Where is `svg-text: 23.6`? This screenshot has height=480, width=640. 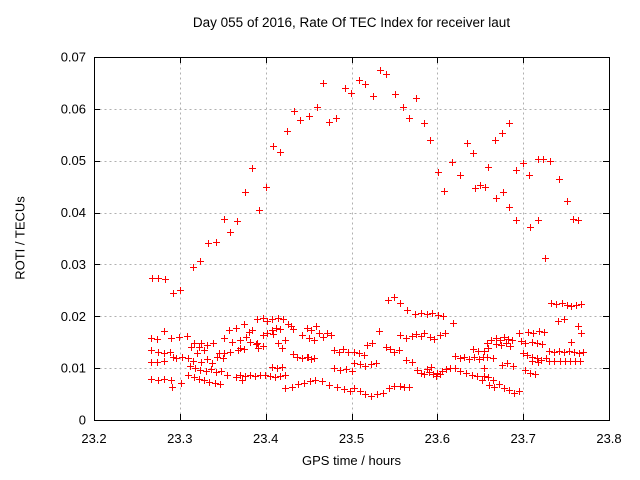 svg-text: 23.6 is located at coordinates (437, 438).